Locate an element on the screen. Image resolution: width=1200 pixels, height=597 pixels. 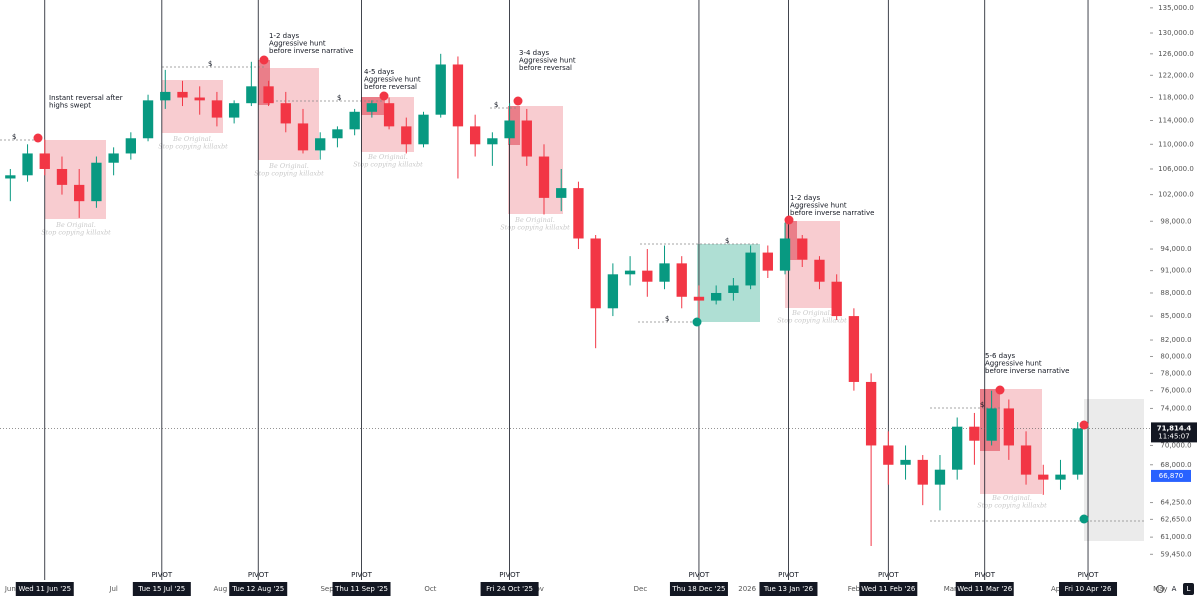
y-tick-label: 135,000.0 is located at coordinates (1176, 8).